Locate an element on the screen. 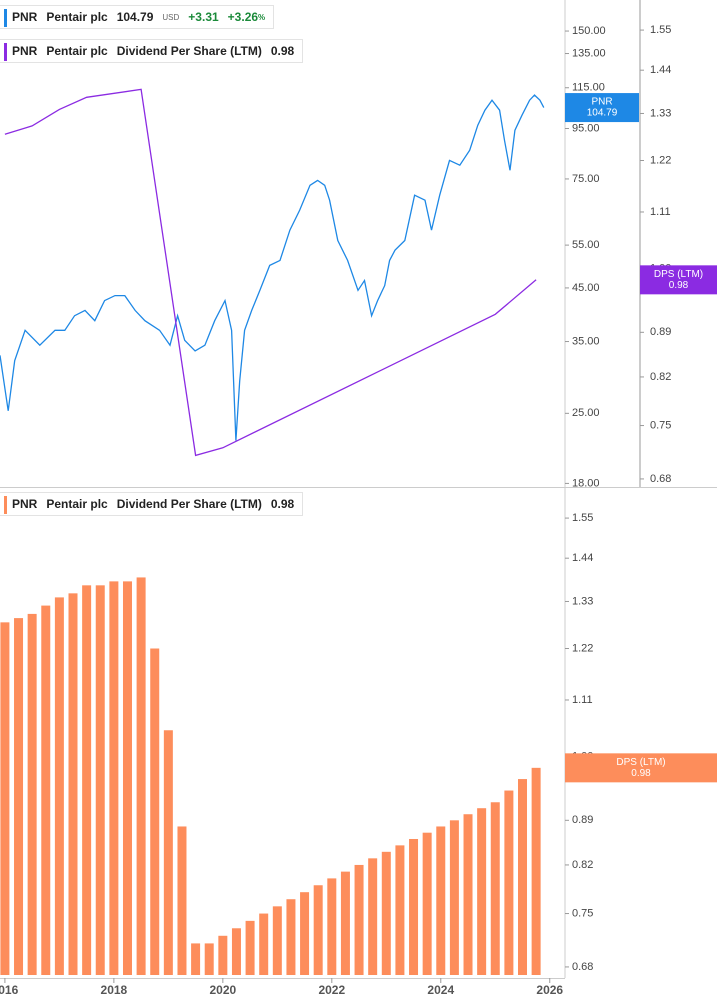  y-tick-label: 55.00 is located at coordinates (586, 245).